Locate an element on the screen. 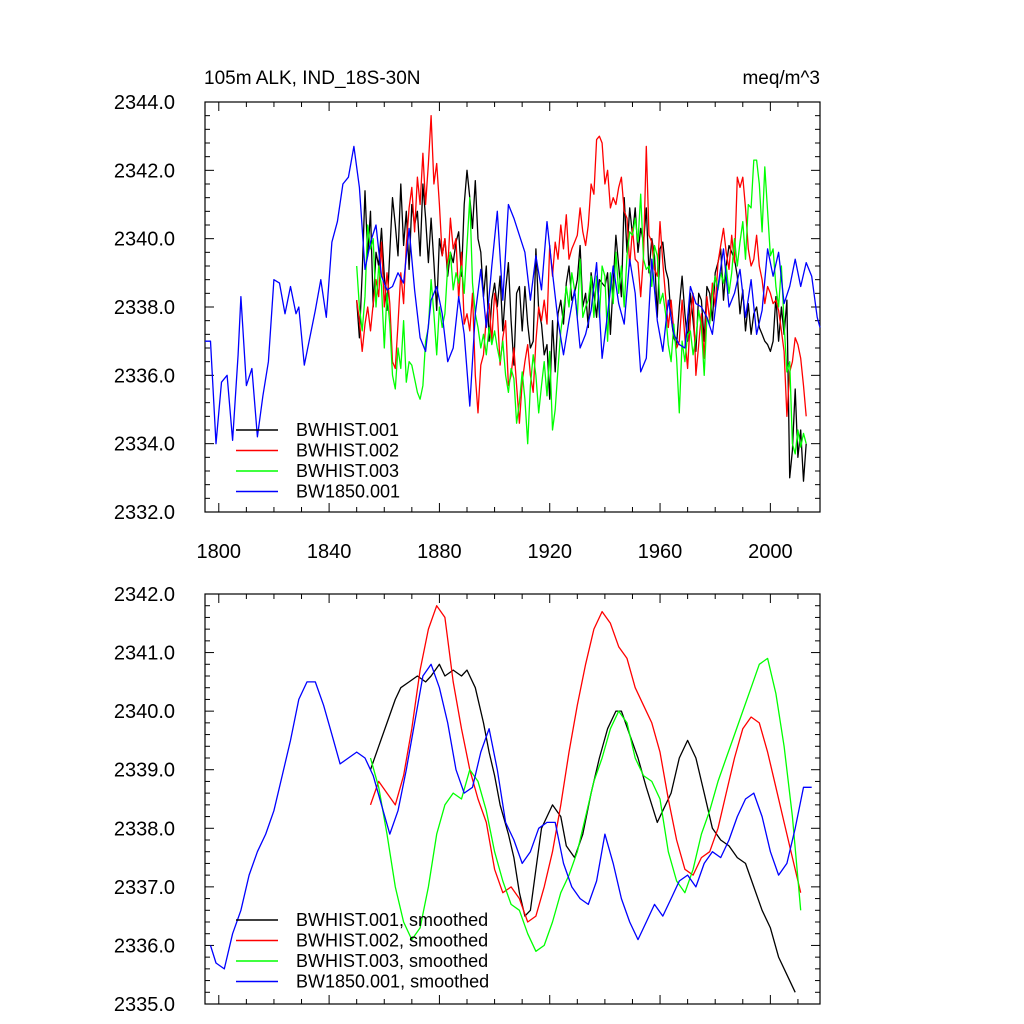  x-tick-label: 1800 is located at coordinates (219, 552).